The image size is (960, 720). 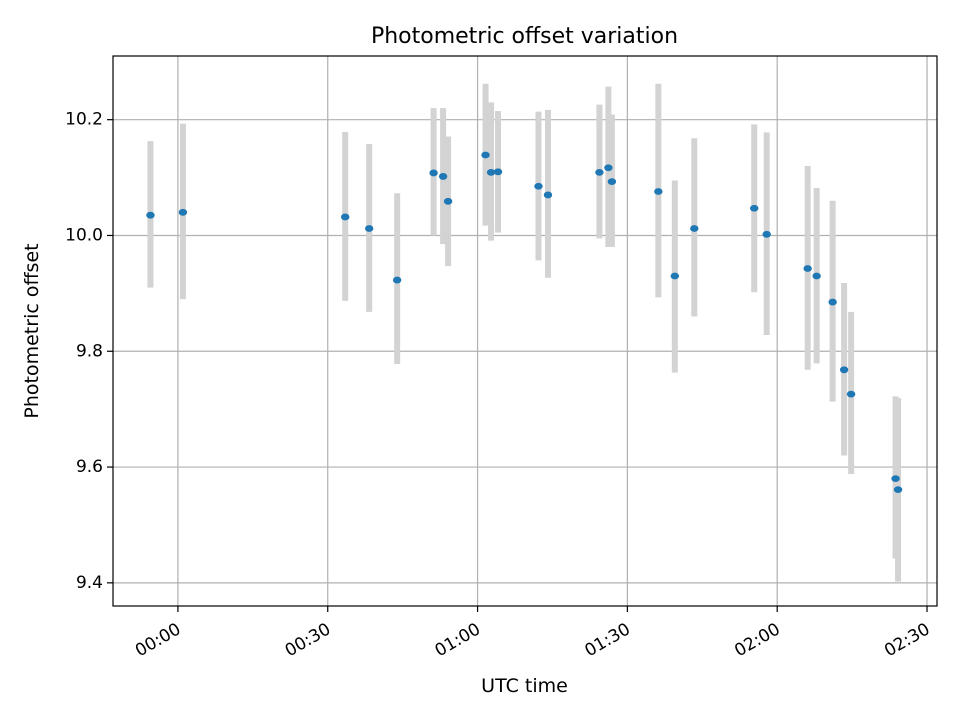 What do you see at coordinates (84, 235) in the screenshot?
I see `y-tick-label: 10.0` at bounding box center [84, 235].